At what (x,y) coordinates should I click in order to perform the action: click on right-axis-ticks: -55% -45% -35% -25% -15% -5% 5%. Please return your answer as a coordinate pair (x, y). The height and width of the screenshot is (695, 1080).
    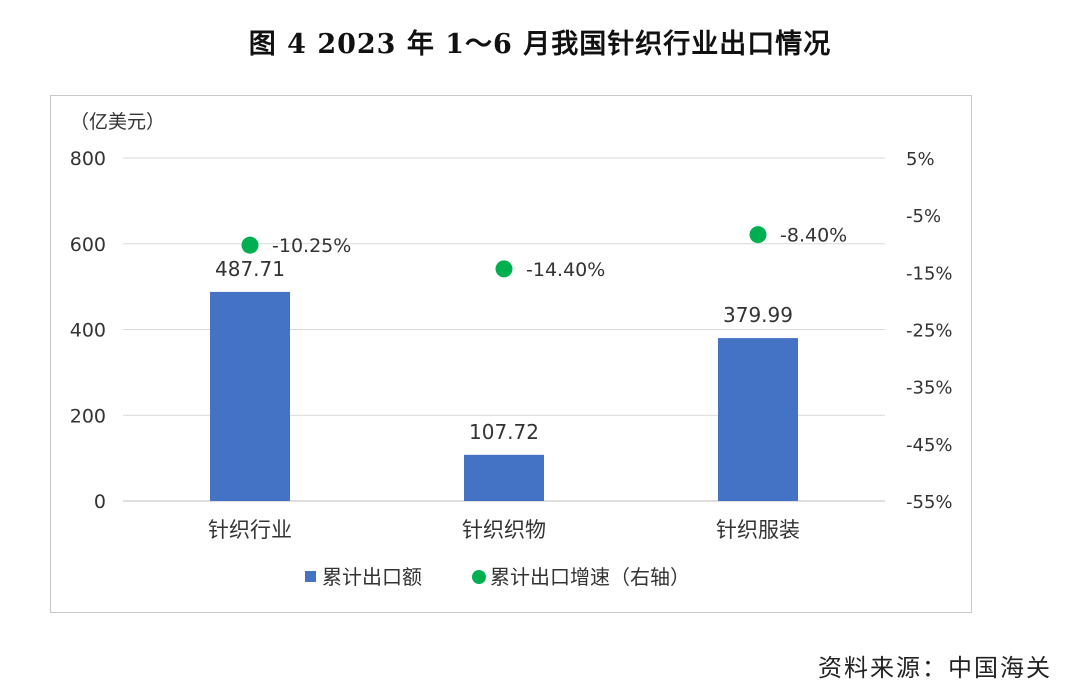
    Looking at the image, I should click on (929, 331).